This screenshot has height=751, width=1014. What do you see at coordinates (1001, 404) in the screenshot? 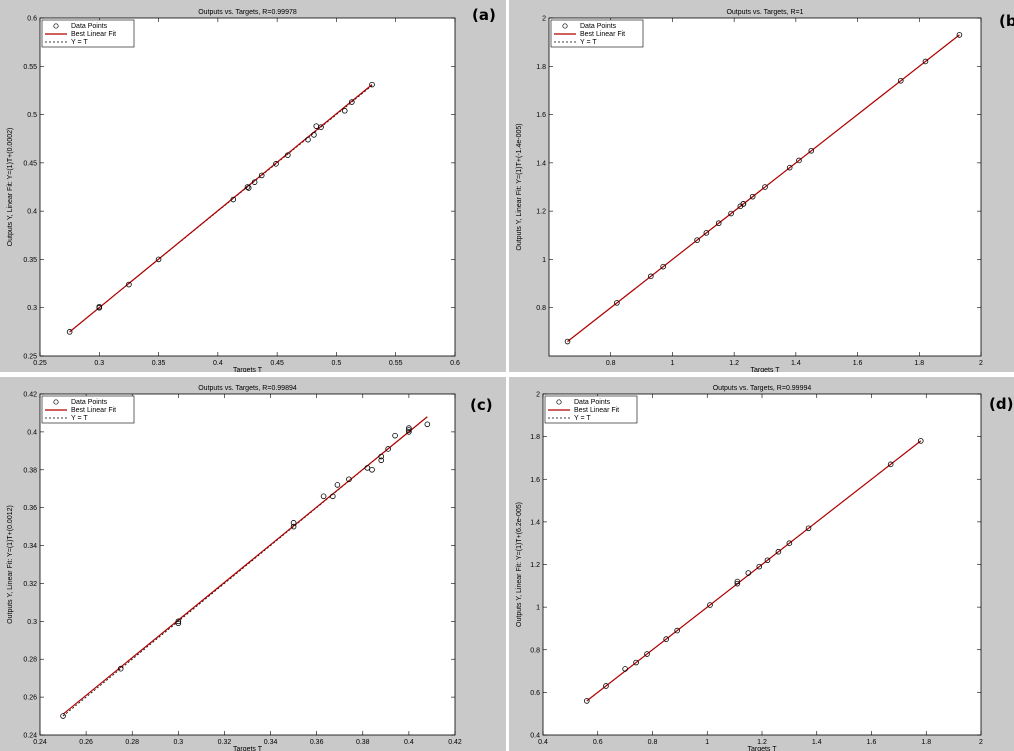
I see `panel-label: (d)` at bounding box center [1001, 404].